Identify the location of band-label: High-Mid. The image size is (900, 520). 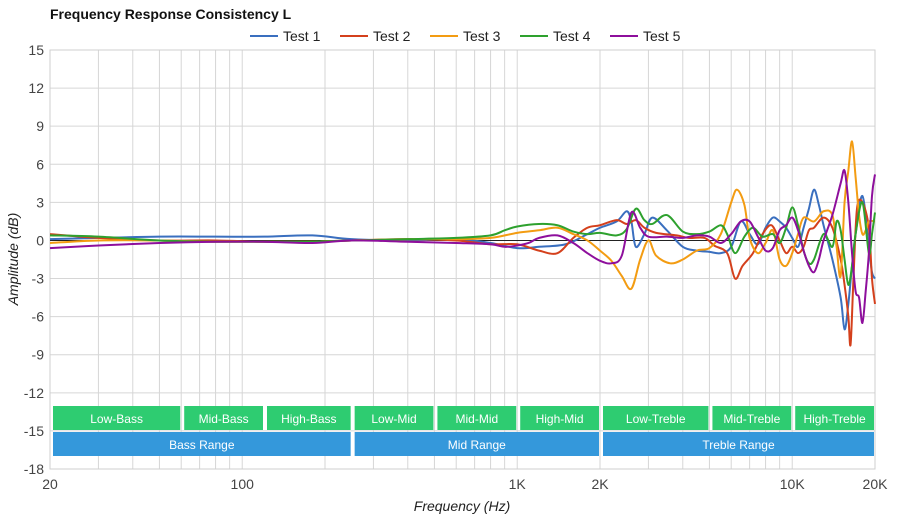
(560, 419).